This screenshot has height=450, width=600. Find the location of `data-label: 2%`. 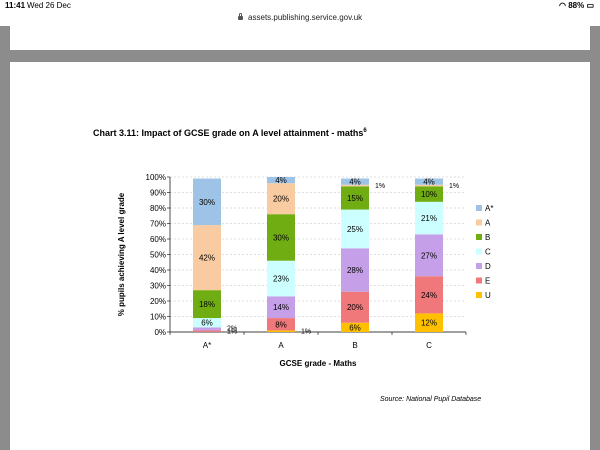

data-label: 2% is located at coordinates (232, 328).